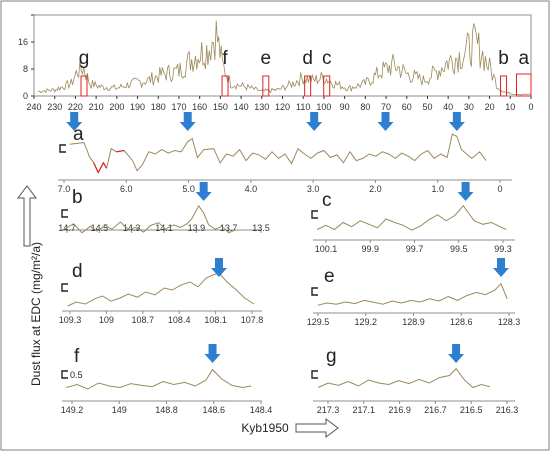  Describe the element at coordinates (72, 410) in the screenshot. I see `panel-f-x-tick-label: 149.2` at that location.